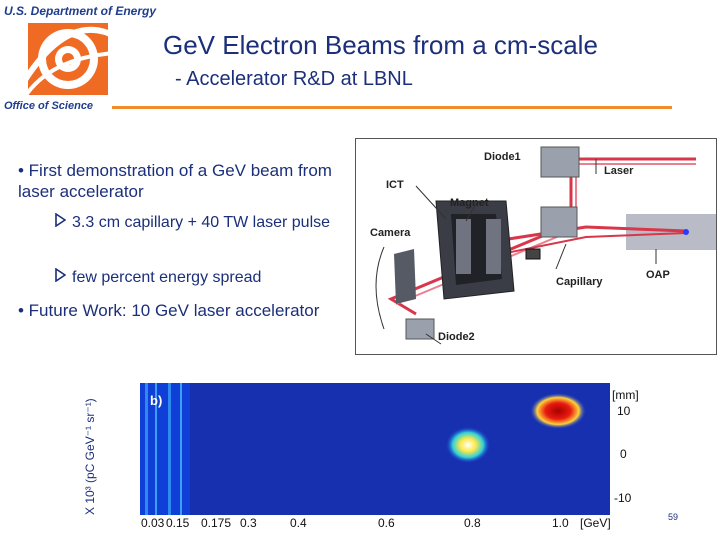 The width and height of the screenshot is (720, 540). Describe the element at coordinates (216, 523) in the screenshot. I see `x-tick-0-175: 0.175` at that location.